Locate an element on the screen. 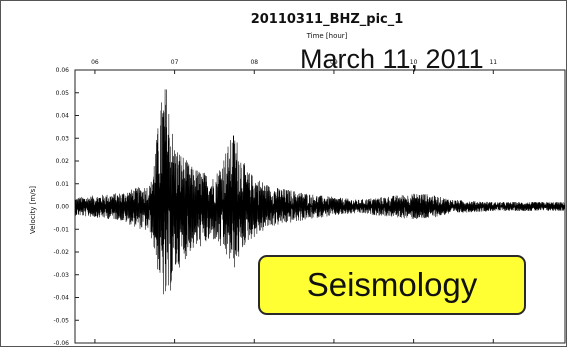 This screenshot has height=347, width=567. x-tick-label: 07 is located at coordinates (175, 62).